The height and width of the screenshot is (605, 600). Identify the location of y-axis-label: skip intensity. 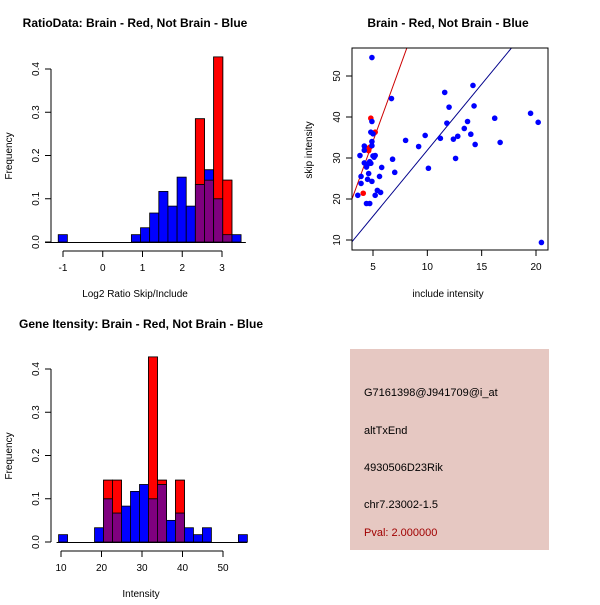
(309, 149).